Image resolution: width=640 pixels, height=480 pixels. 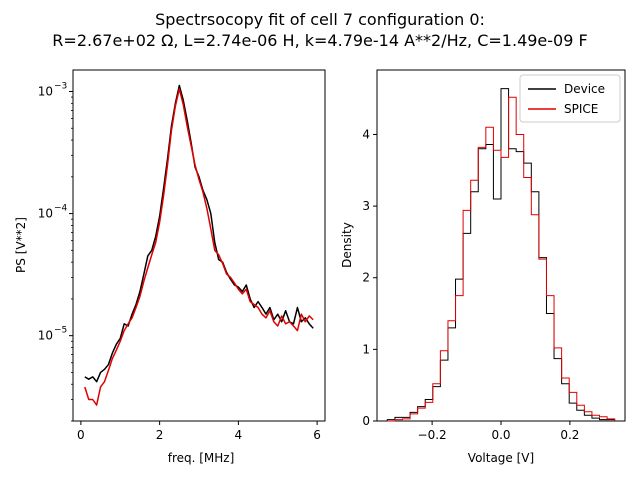 What do you see at coordinates (239, 435) in the screenshot?
I see `power-spectrum-x-tick-label: 4` at bounding box center [239, 435].